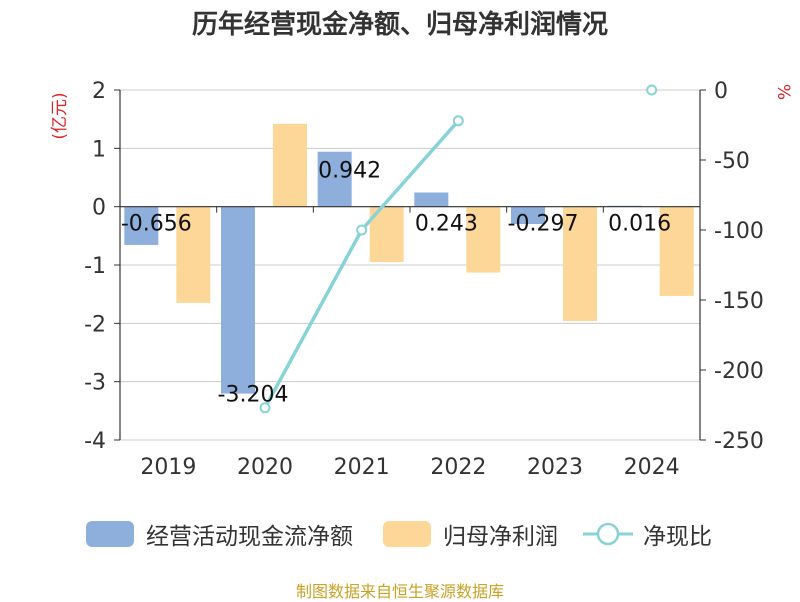 This screenshot has width=800, height=602. What do you see at coordinates (739, 371) in the screenshot?
I see `right-tick-label: -200` at bounding box center [739, 371].